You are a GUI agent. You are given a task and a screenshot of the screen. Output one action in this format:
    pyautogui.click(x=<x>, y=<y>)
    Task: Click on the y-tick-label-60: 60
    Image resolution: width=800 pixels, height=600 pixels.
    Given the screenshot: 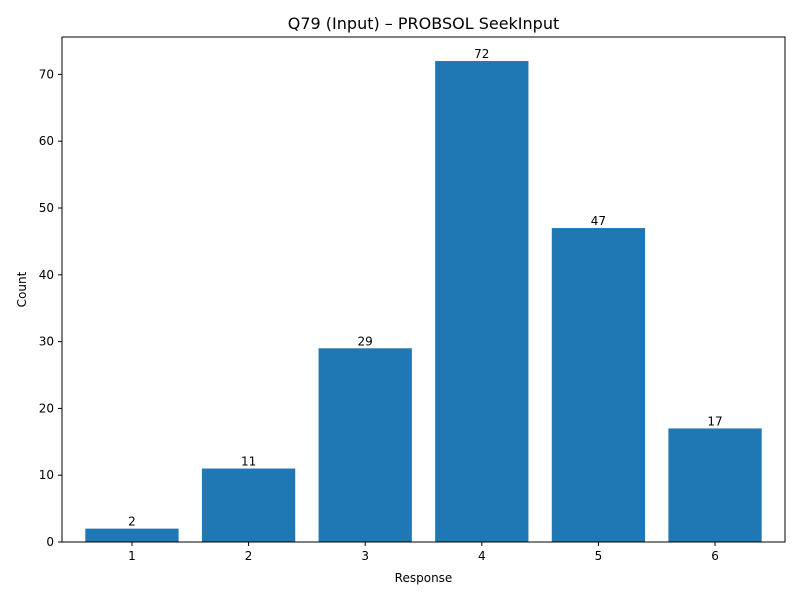 What is the action you would take?
    pyautogui.click(x=46, y=141)
    